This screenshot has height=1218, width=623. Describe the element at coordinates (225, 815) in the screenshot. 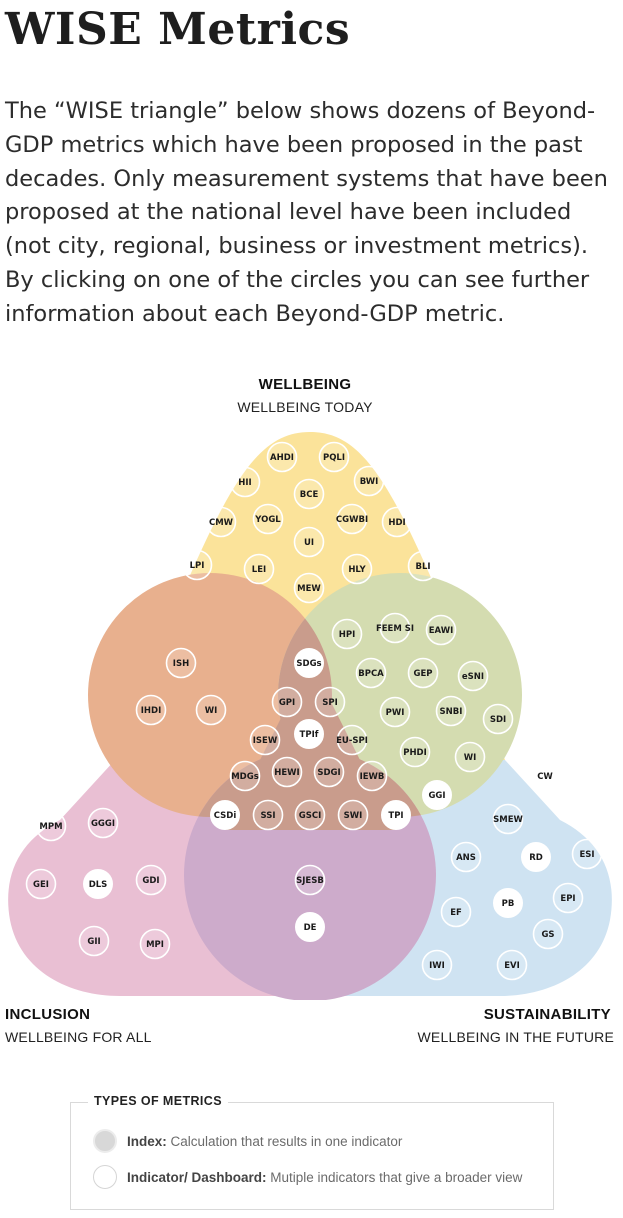

I see `metric-csdi-41: CSDi` at that location.